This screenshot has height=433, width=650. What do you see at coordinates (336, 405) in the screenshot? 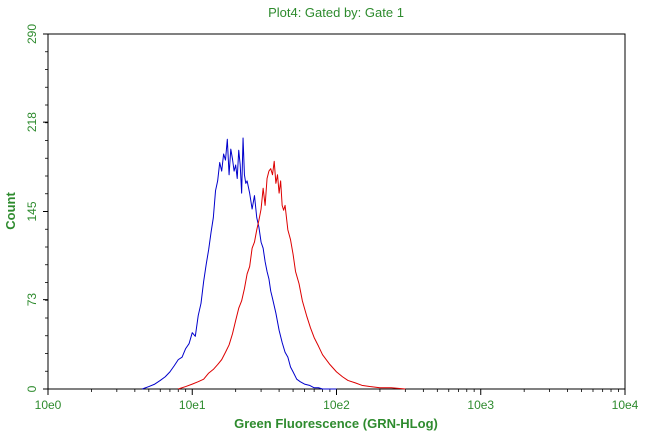
I see `x-tick-label: 10e2` at bounding box center [336, 405].